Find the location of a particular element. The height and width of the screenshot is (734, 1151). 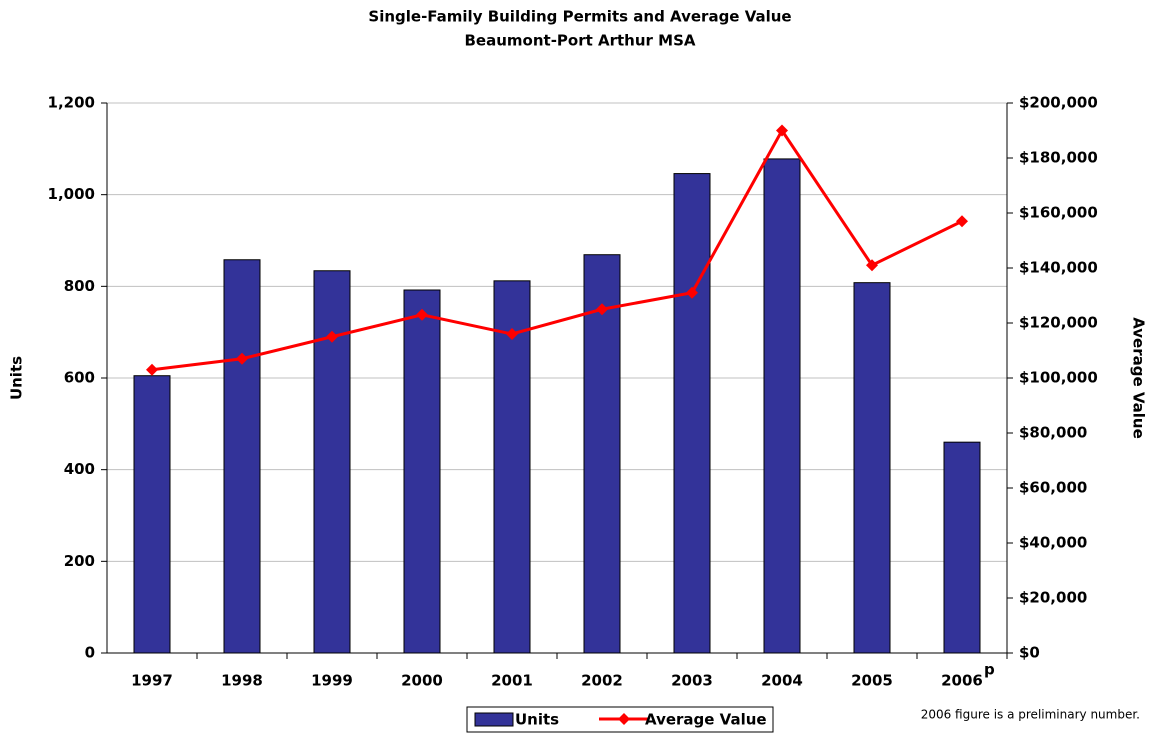

x-tick-label: 2000 is located at coordinates (422, 681).